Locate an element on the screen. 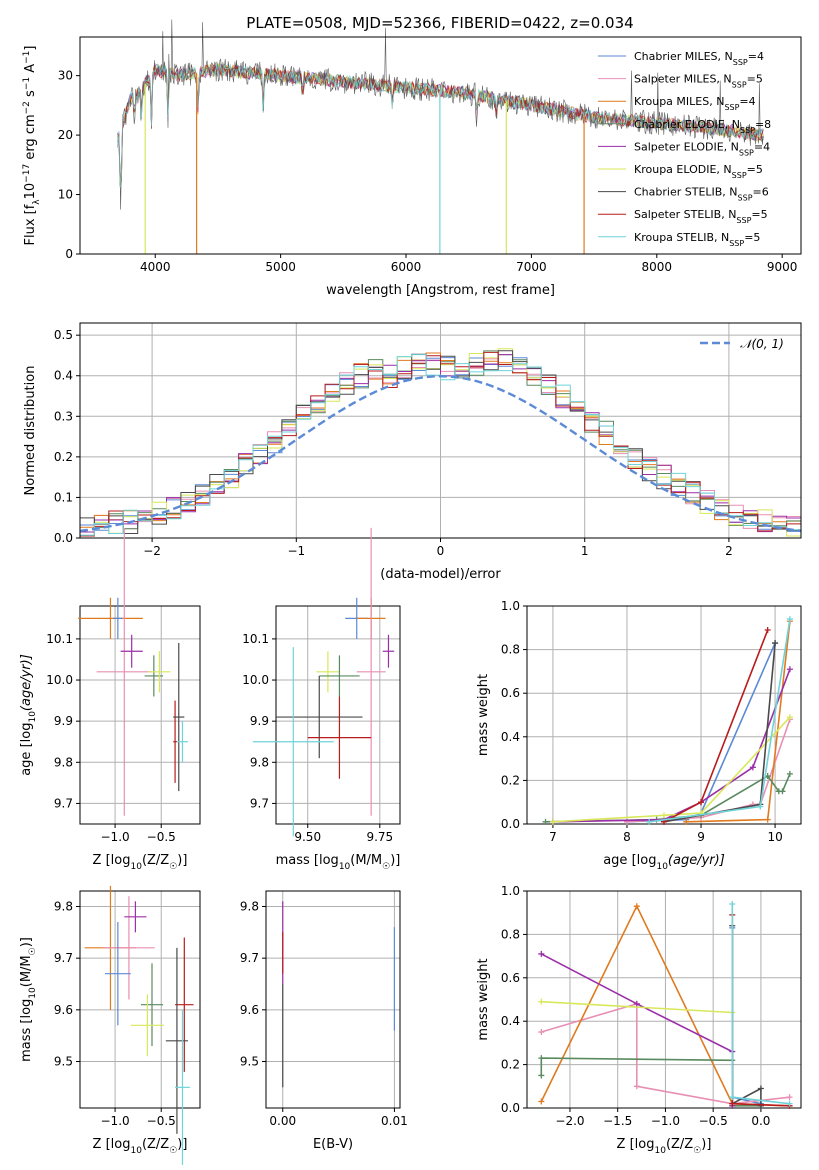  histogram-salpeter-stelib is located at coordinates (440, 444).